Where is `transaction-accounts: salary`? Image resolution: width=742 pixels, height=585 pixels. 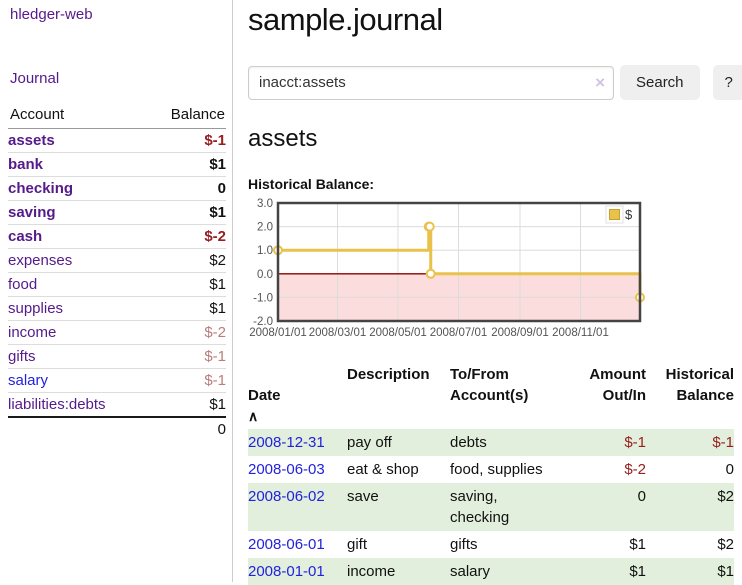 transaction-accounts: salary is located at coordinates (470, 571).